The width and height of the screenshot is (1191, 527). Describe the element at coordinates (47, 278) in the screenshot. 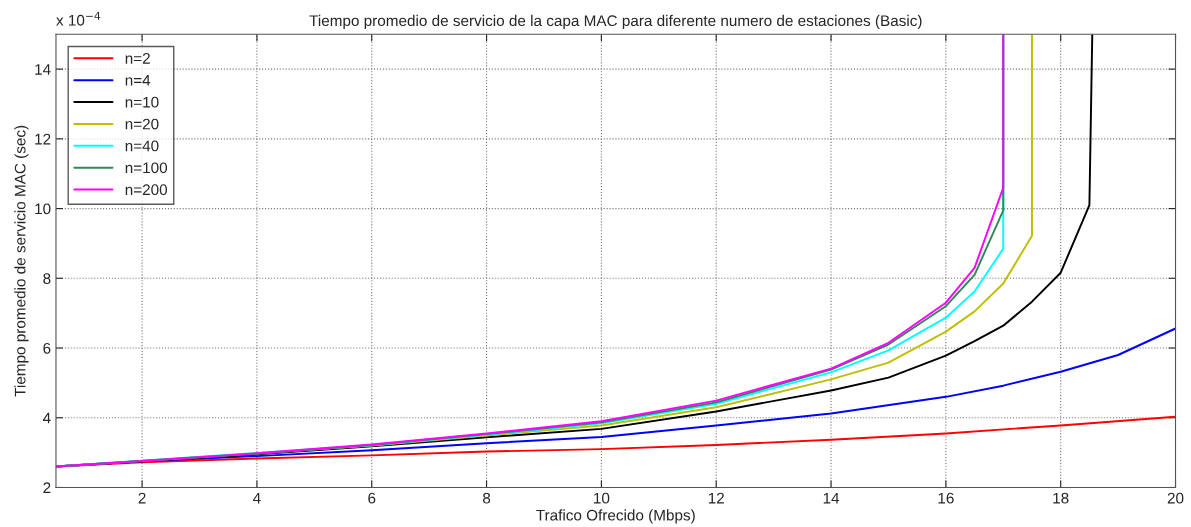

I see `y-tick-label: 8` at that location.